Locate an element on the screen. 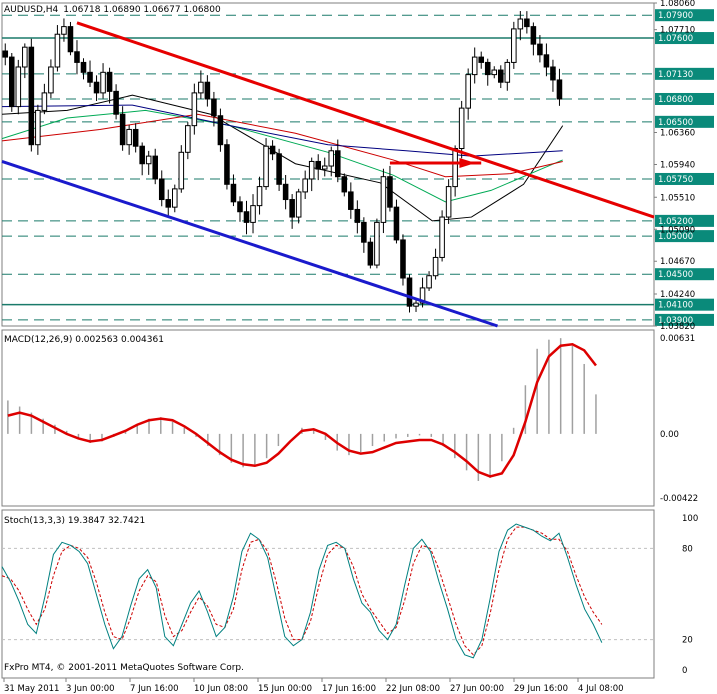  stoch-tick-label: 0 is located at coordinates (684, 671).